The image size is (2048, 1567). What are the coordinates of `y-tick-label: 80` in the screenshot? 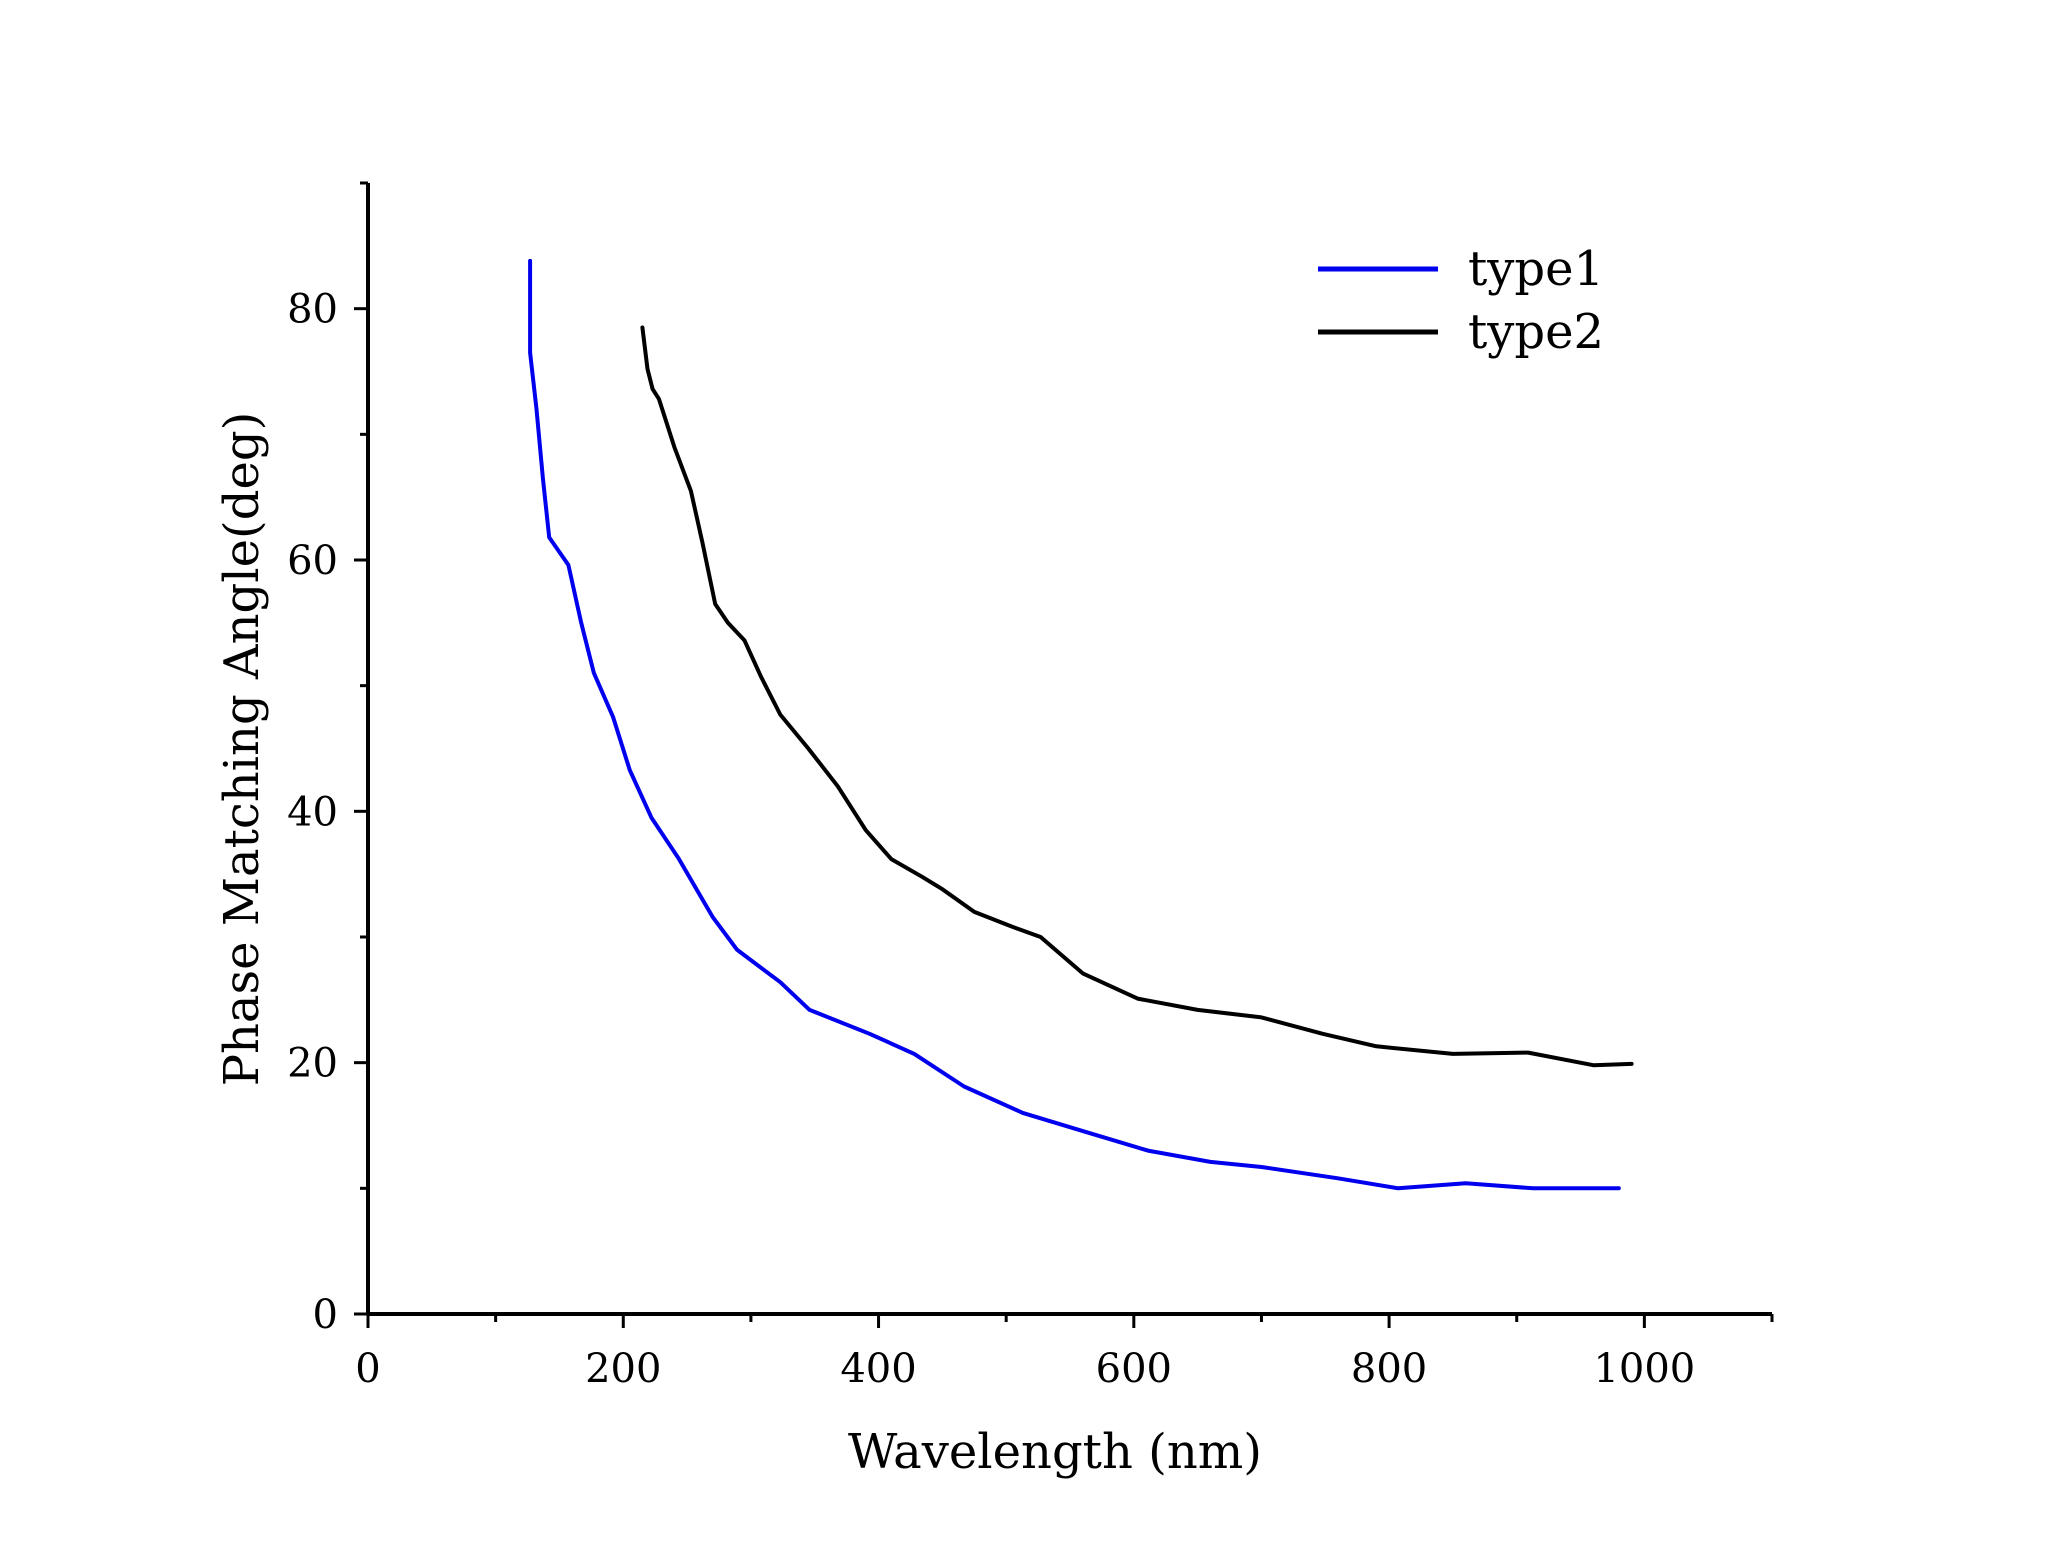 It's located at (312, 310).